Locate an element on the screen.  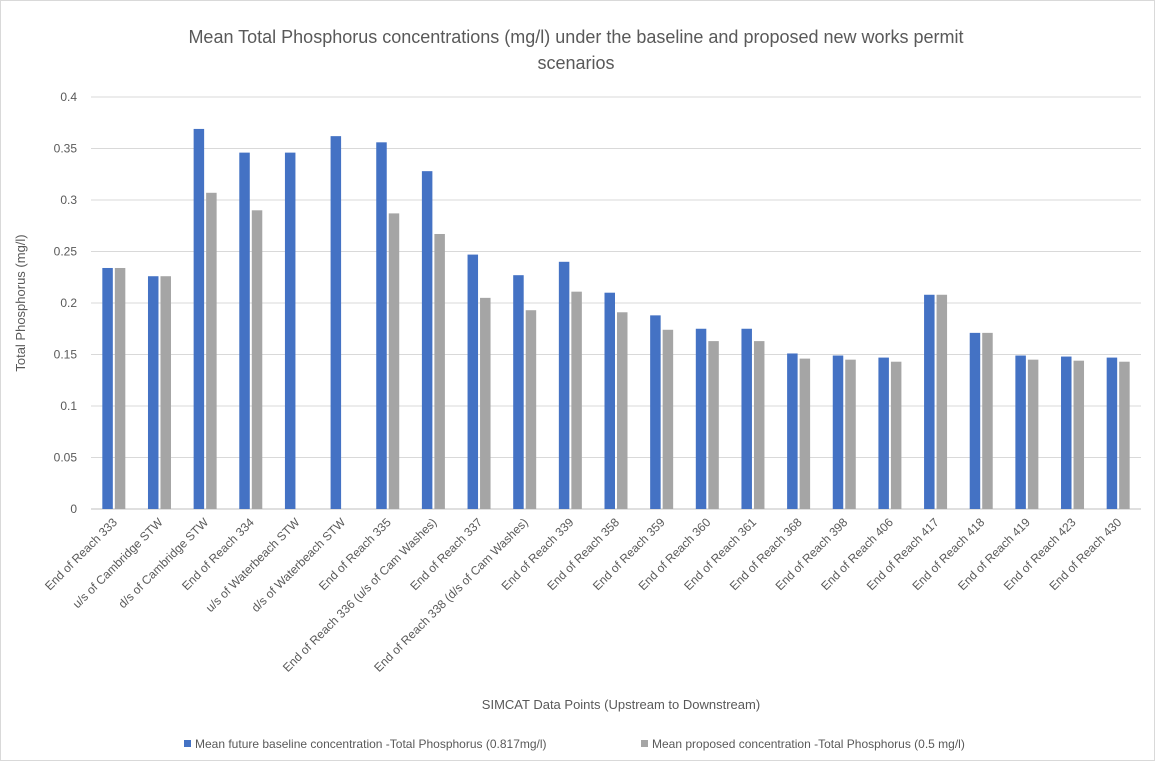
chart-title-line: scenarios is located at coordinates (575, 63).